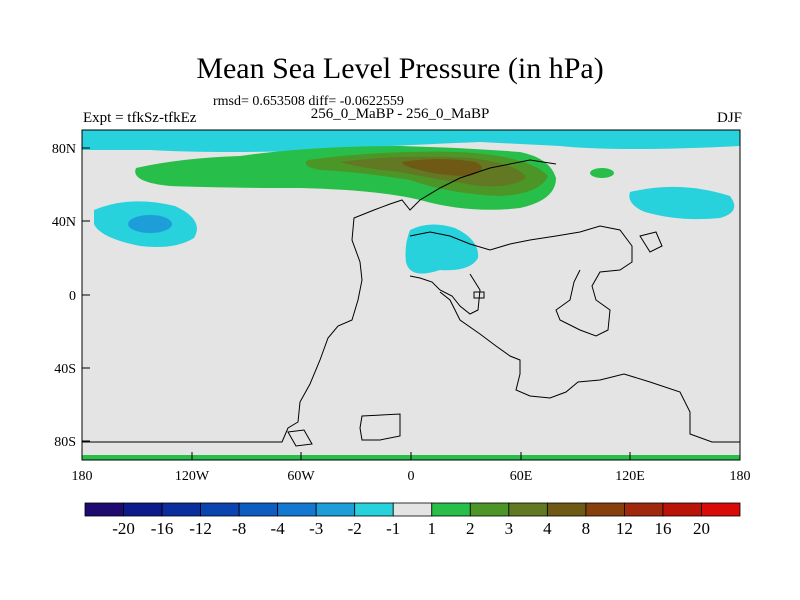 The height and width of the screenshot is (600, 800). Describe the element at coordinates (192, 476) in the screenshot. I see `x-tick-label: 120W` at that location.